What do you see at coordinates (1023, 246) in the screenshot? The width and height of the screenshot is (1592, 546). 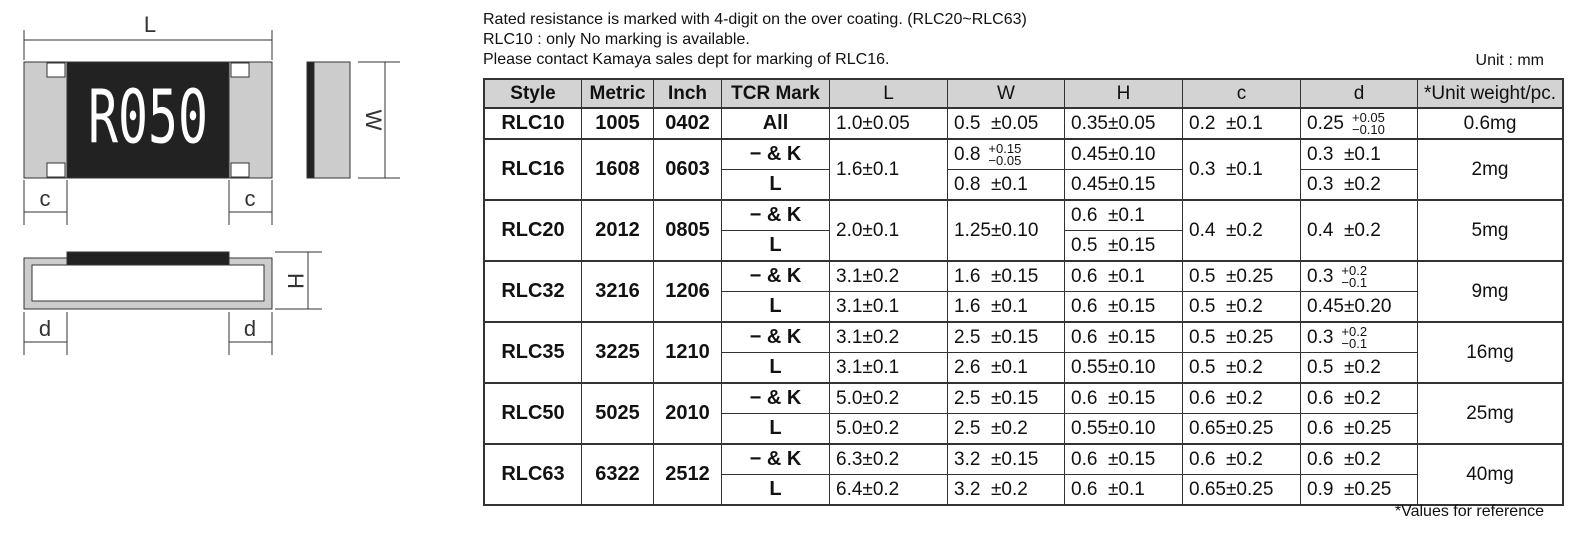 I see `table-row: L 0.5 ±0.15` at bounding box center [1023, 246].